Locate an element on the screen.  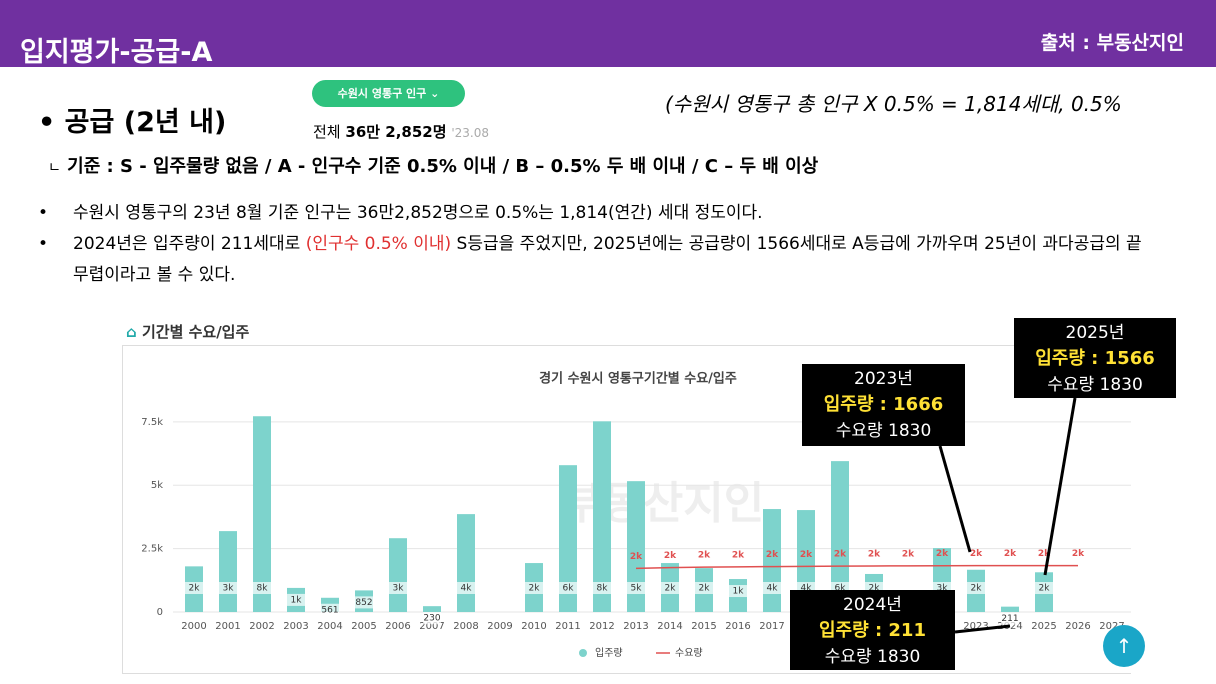
data-label: 211 is located at coordinates (1009, 619).